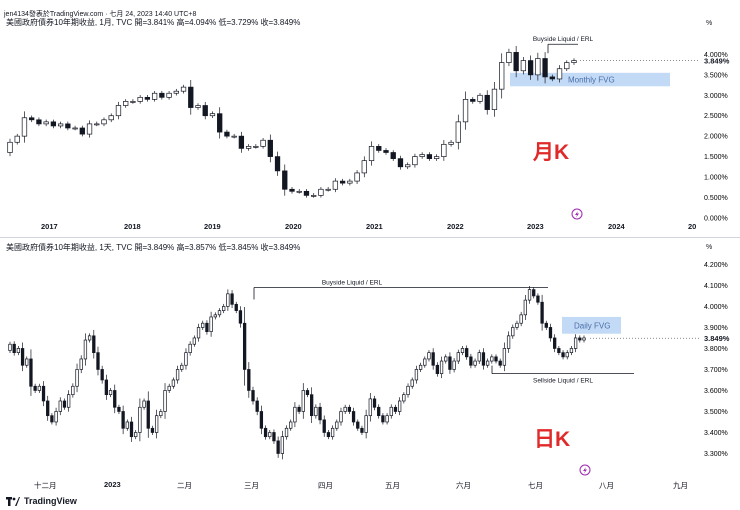 This screenshot has width=740, height=510. What do you see at coordinates (112, 484) in the screenshot?
I see `x-label-2023-daily: 2023` at bounding box center [112, 484].